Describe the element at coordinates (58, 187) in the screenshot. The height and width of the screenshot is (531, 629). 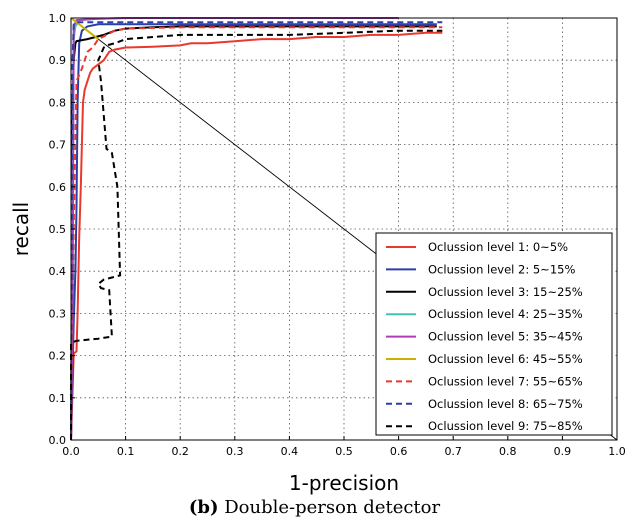
I see `y-tick-label: 0.6` at that location.